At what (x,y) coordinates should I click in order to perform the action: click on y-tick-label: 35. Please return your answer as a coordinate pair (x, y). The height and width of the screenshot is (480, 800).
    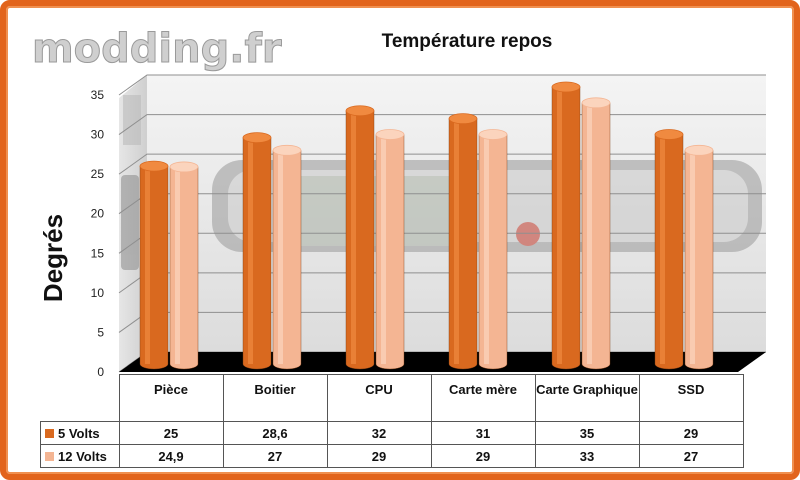
    Looking at the image, I should click on (98, 95).